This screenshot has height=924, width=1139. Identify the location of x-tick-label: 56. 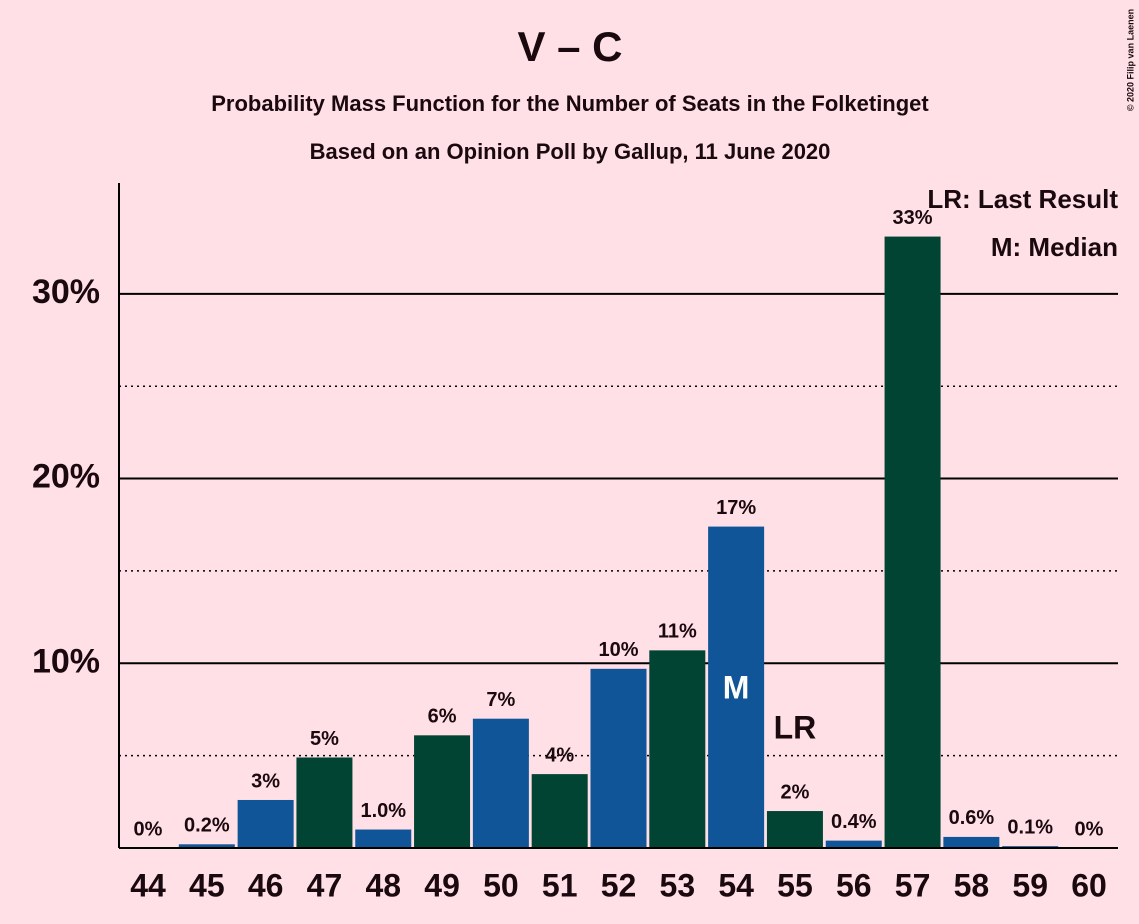
(854, 885).